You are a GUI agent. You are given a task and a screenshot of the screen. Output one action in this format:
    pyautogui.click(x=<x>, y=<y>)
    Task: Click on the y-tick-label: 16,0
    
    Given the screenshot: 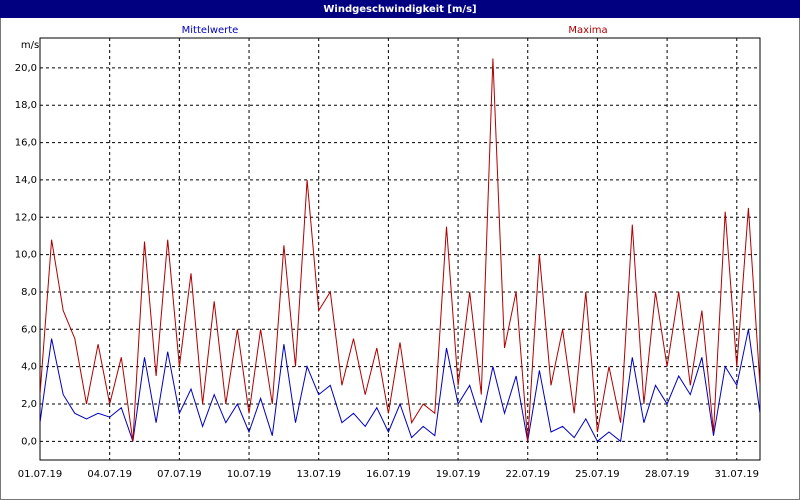 What is the action you would take?
    pyautogui.click(x=26, y=143)
    